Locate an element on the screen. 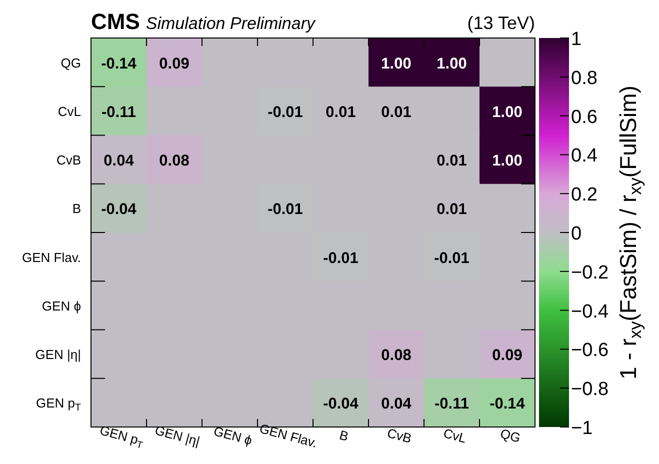 The height and width of the screenshot is (464, 659). y-tick-label: GEN ϕ is located at coordinates (61, 306).